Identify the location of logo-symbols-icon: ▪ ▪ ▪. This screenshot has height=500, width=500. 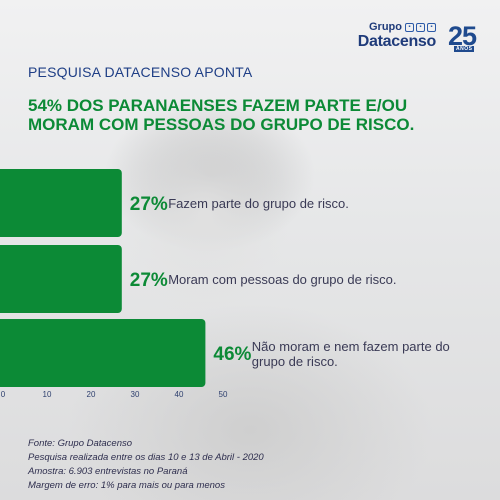
(420, 27).